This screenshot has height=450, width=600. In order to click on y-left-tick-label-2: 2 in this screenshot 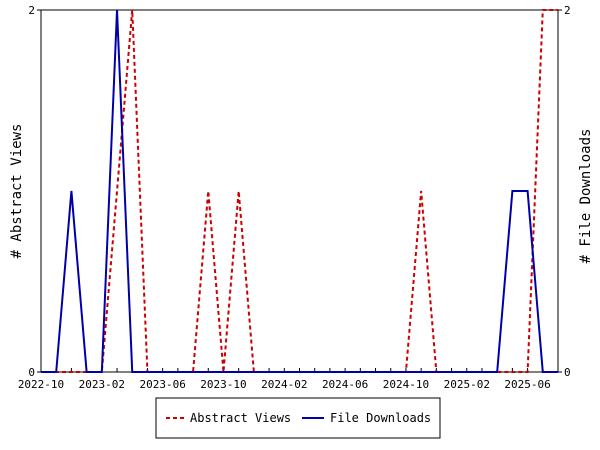, I will do `click(31, 10)`.